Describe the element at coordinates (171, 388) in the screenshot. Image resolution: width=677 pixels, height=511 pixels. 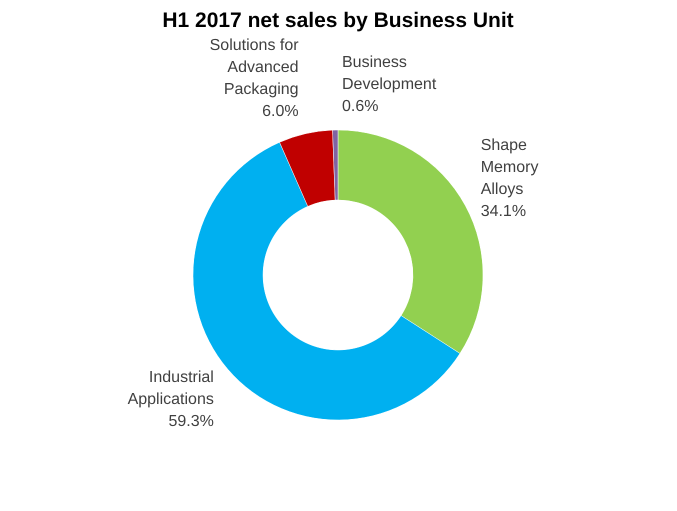
I see `slice-label: Industrial Applications` at that location.